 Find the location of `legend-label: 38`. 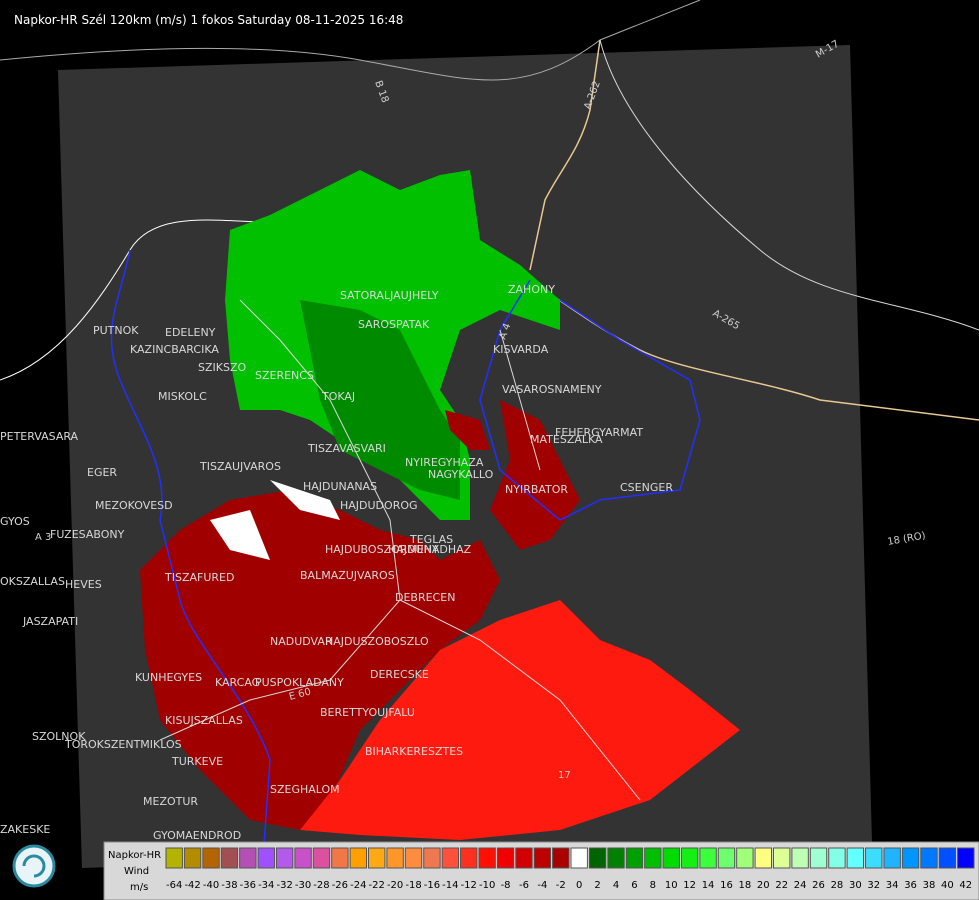

legend-label: 38 is located at coordinates (929, 885).